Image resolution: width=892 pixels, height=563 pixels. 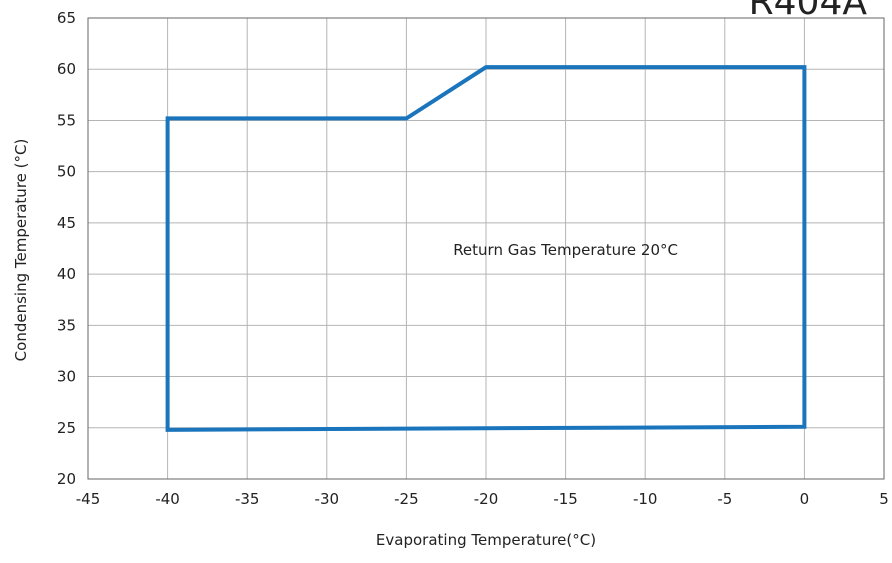 What do you see at coordinates (724, 499) in the screenshot?
I see `x-tick-label: -5` at bounding box center [724, 499].